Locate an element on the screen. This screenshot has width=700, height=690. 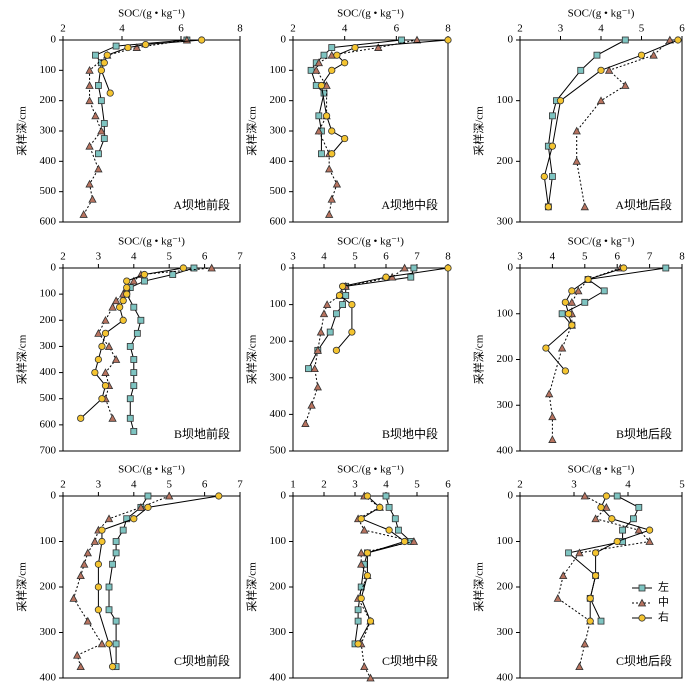
y-tick-label: 100 is located at coordinates (48, 70).